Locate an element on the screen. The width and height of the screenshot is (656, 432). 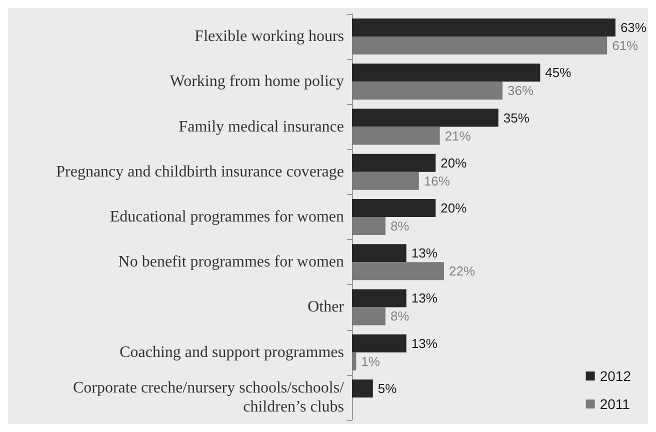
y-tick-label: Working from home policy is located at coordinates (257, 81).